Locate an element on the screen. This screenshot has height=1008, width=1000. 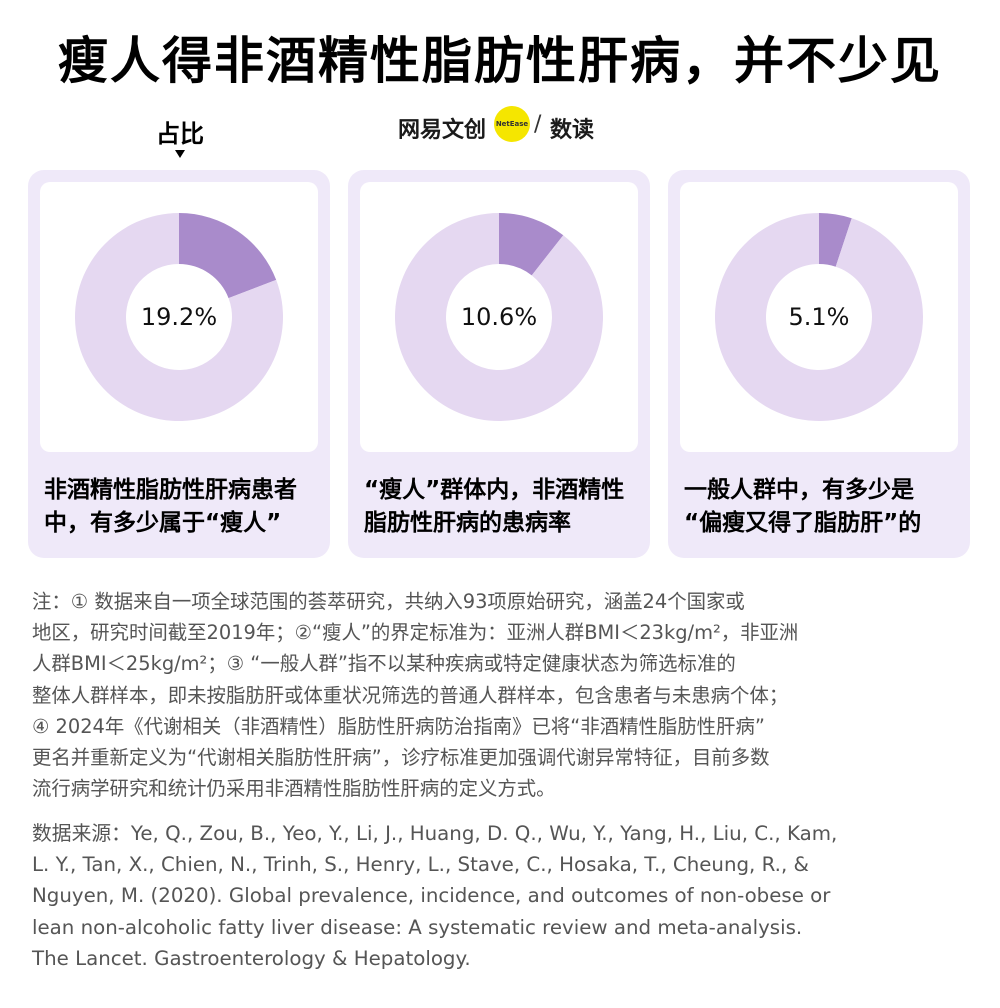
chart-panel-3: 5.1% is located at coordinates (819, 317).